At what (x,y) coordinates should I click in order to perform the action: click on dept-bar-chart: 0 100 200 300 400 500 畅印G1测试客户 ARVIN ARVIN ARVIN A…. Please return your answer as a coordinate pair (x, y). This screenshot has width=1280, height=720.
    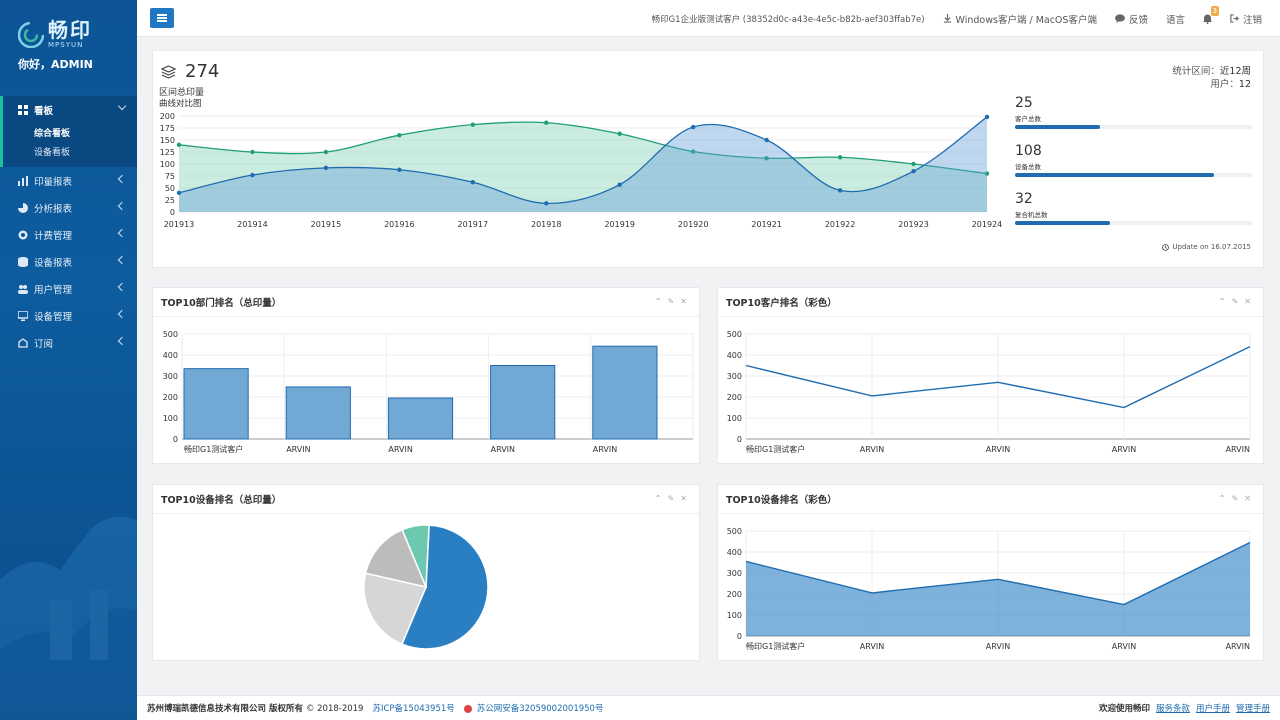
    Looking at the image, I should click on (428, 392).